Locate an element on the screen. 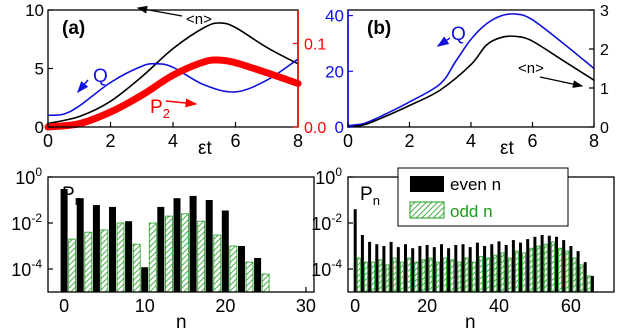 This screenshot has width=628, height=332. x-tick-label: 8 is located at coordinates (594, 141).